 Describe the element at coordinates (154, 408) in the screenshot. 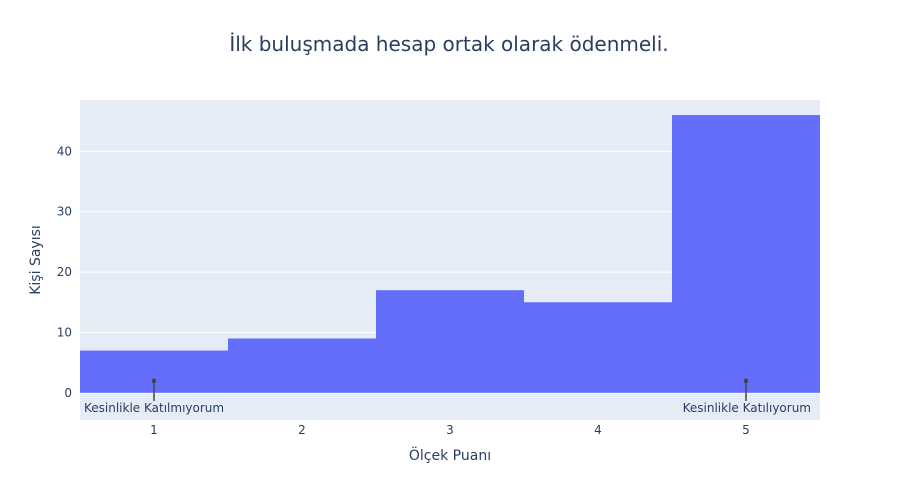

I see `annotation-text: Kesinlikle Katılmıyorum` at that location.